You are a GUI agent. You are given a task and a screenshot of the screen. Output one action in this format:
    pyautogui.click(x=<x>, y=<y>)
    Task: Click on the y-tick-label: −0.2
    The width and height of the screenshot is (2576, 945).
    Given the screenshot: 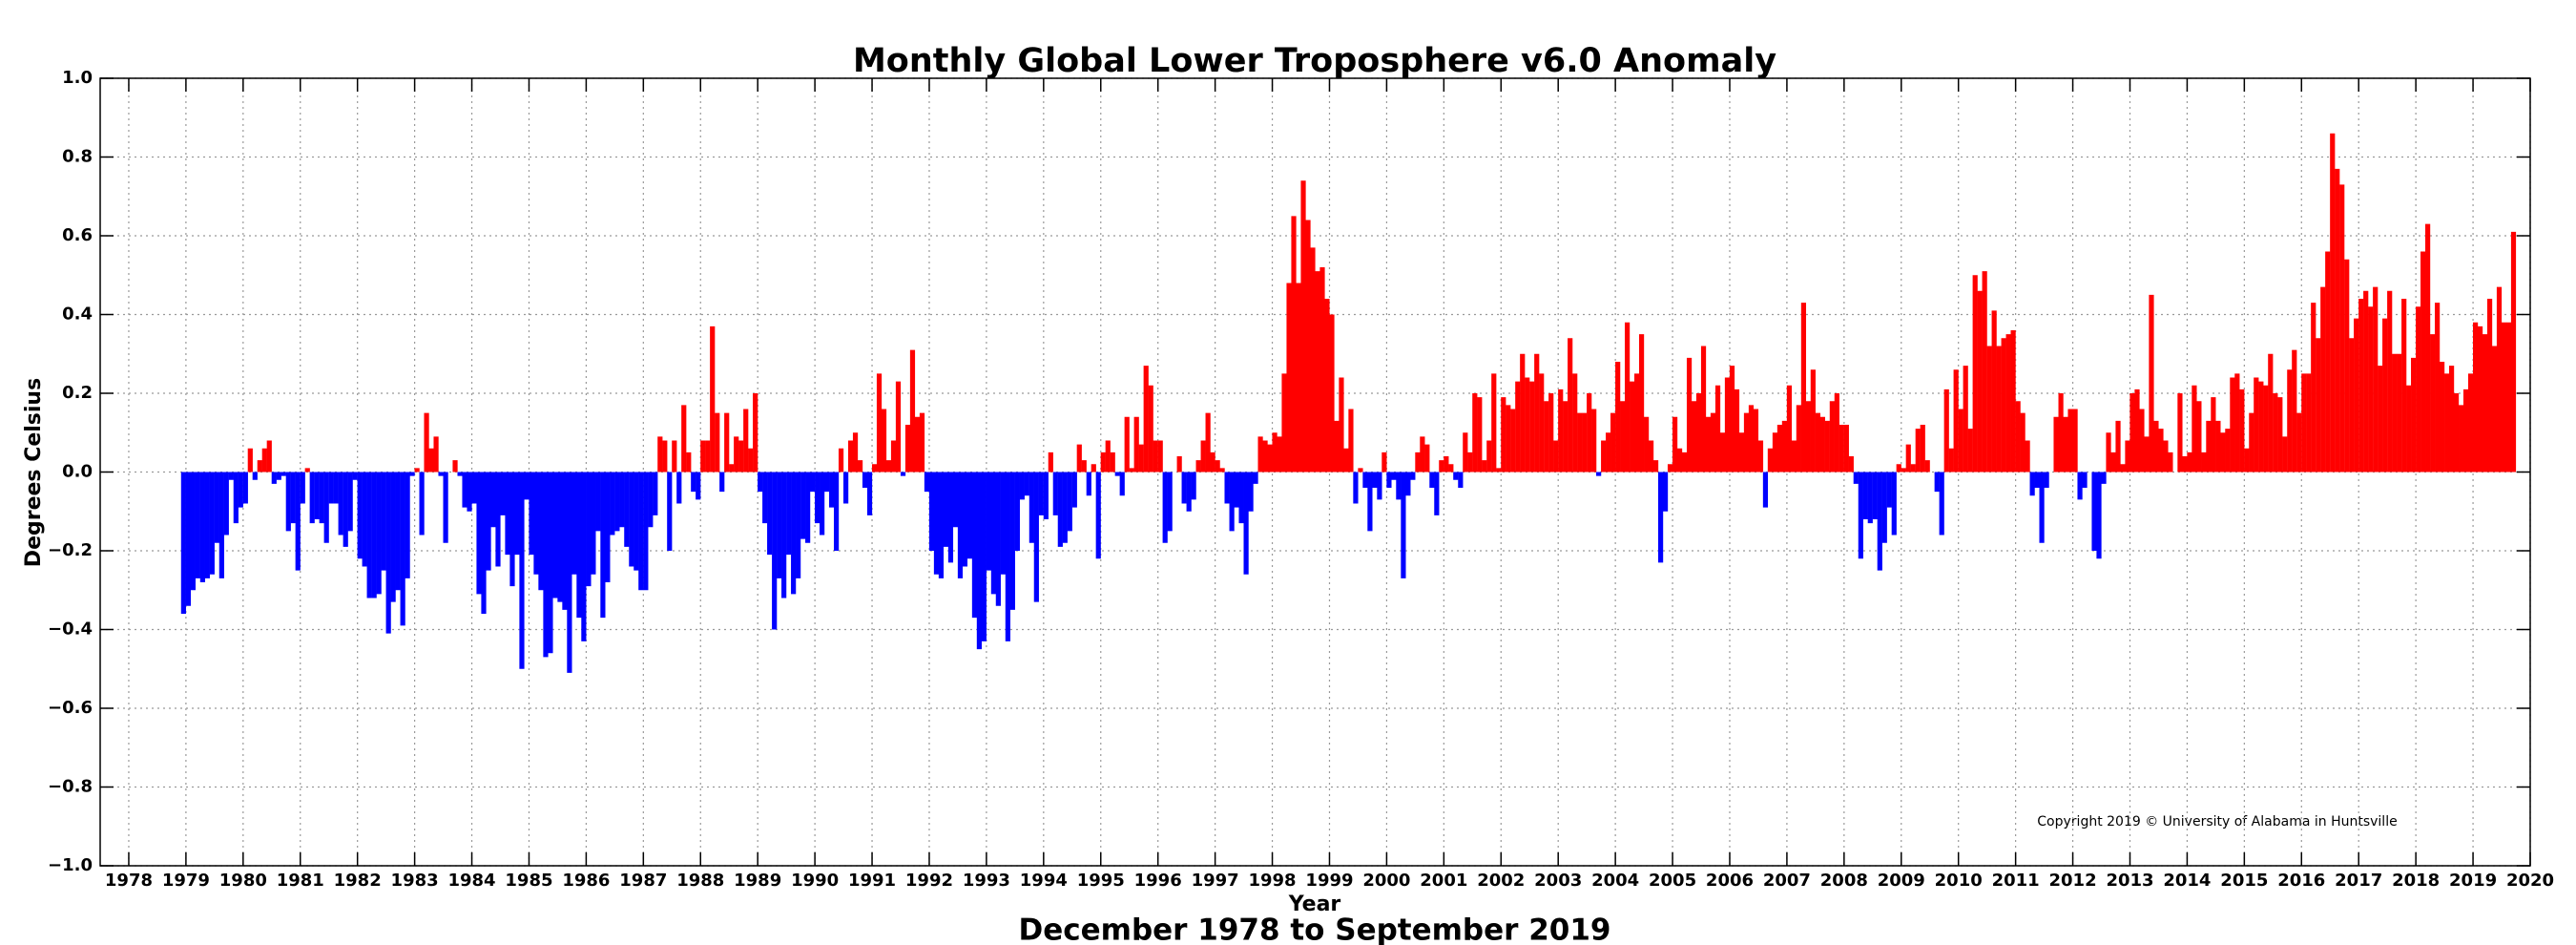 What is the action you would take?
    pyautogui.click(x=70, y=550)
    